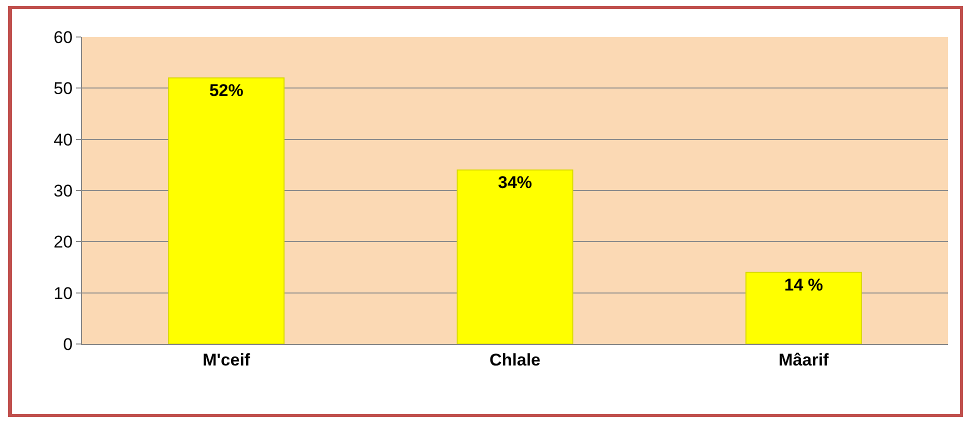  Describe the element at coordinates (804, 284) in the screenshot. I see `data-label: 14 %` at that location.